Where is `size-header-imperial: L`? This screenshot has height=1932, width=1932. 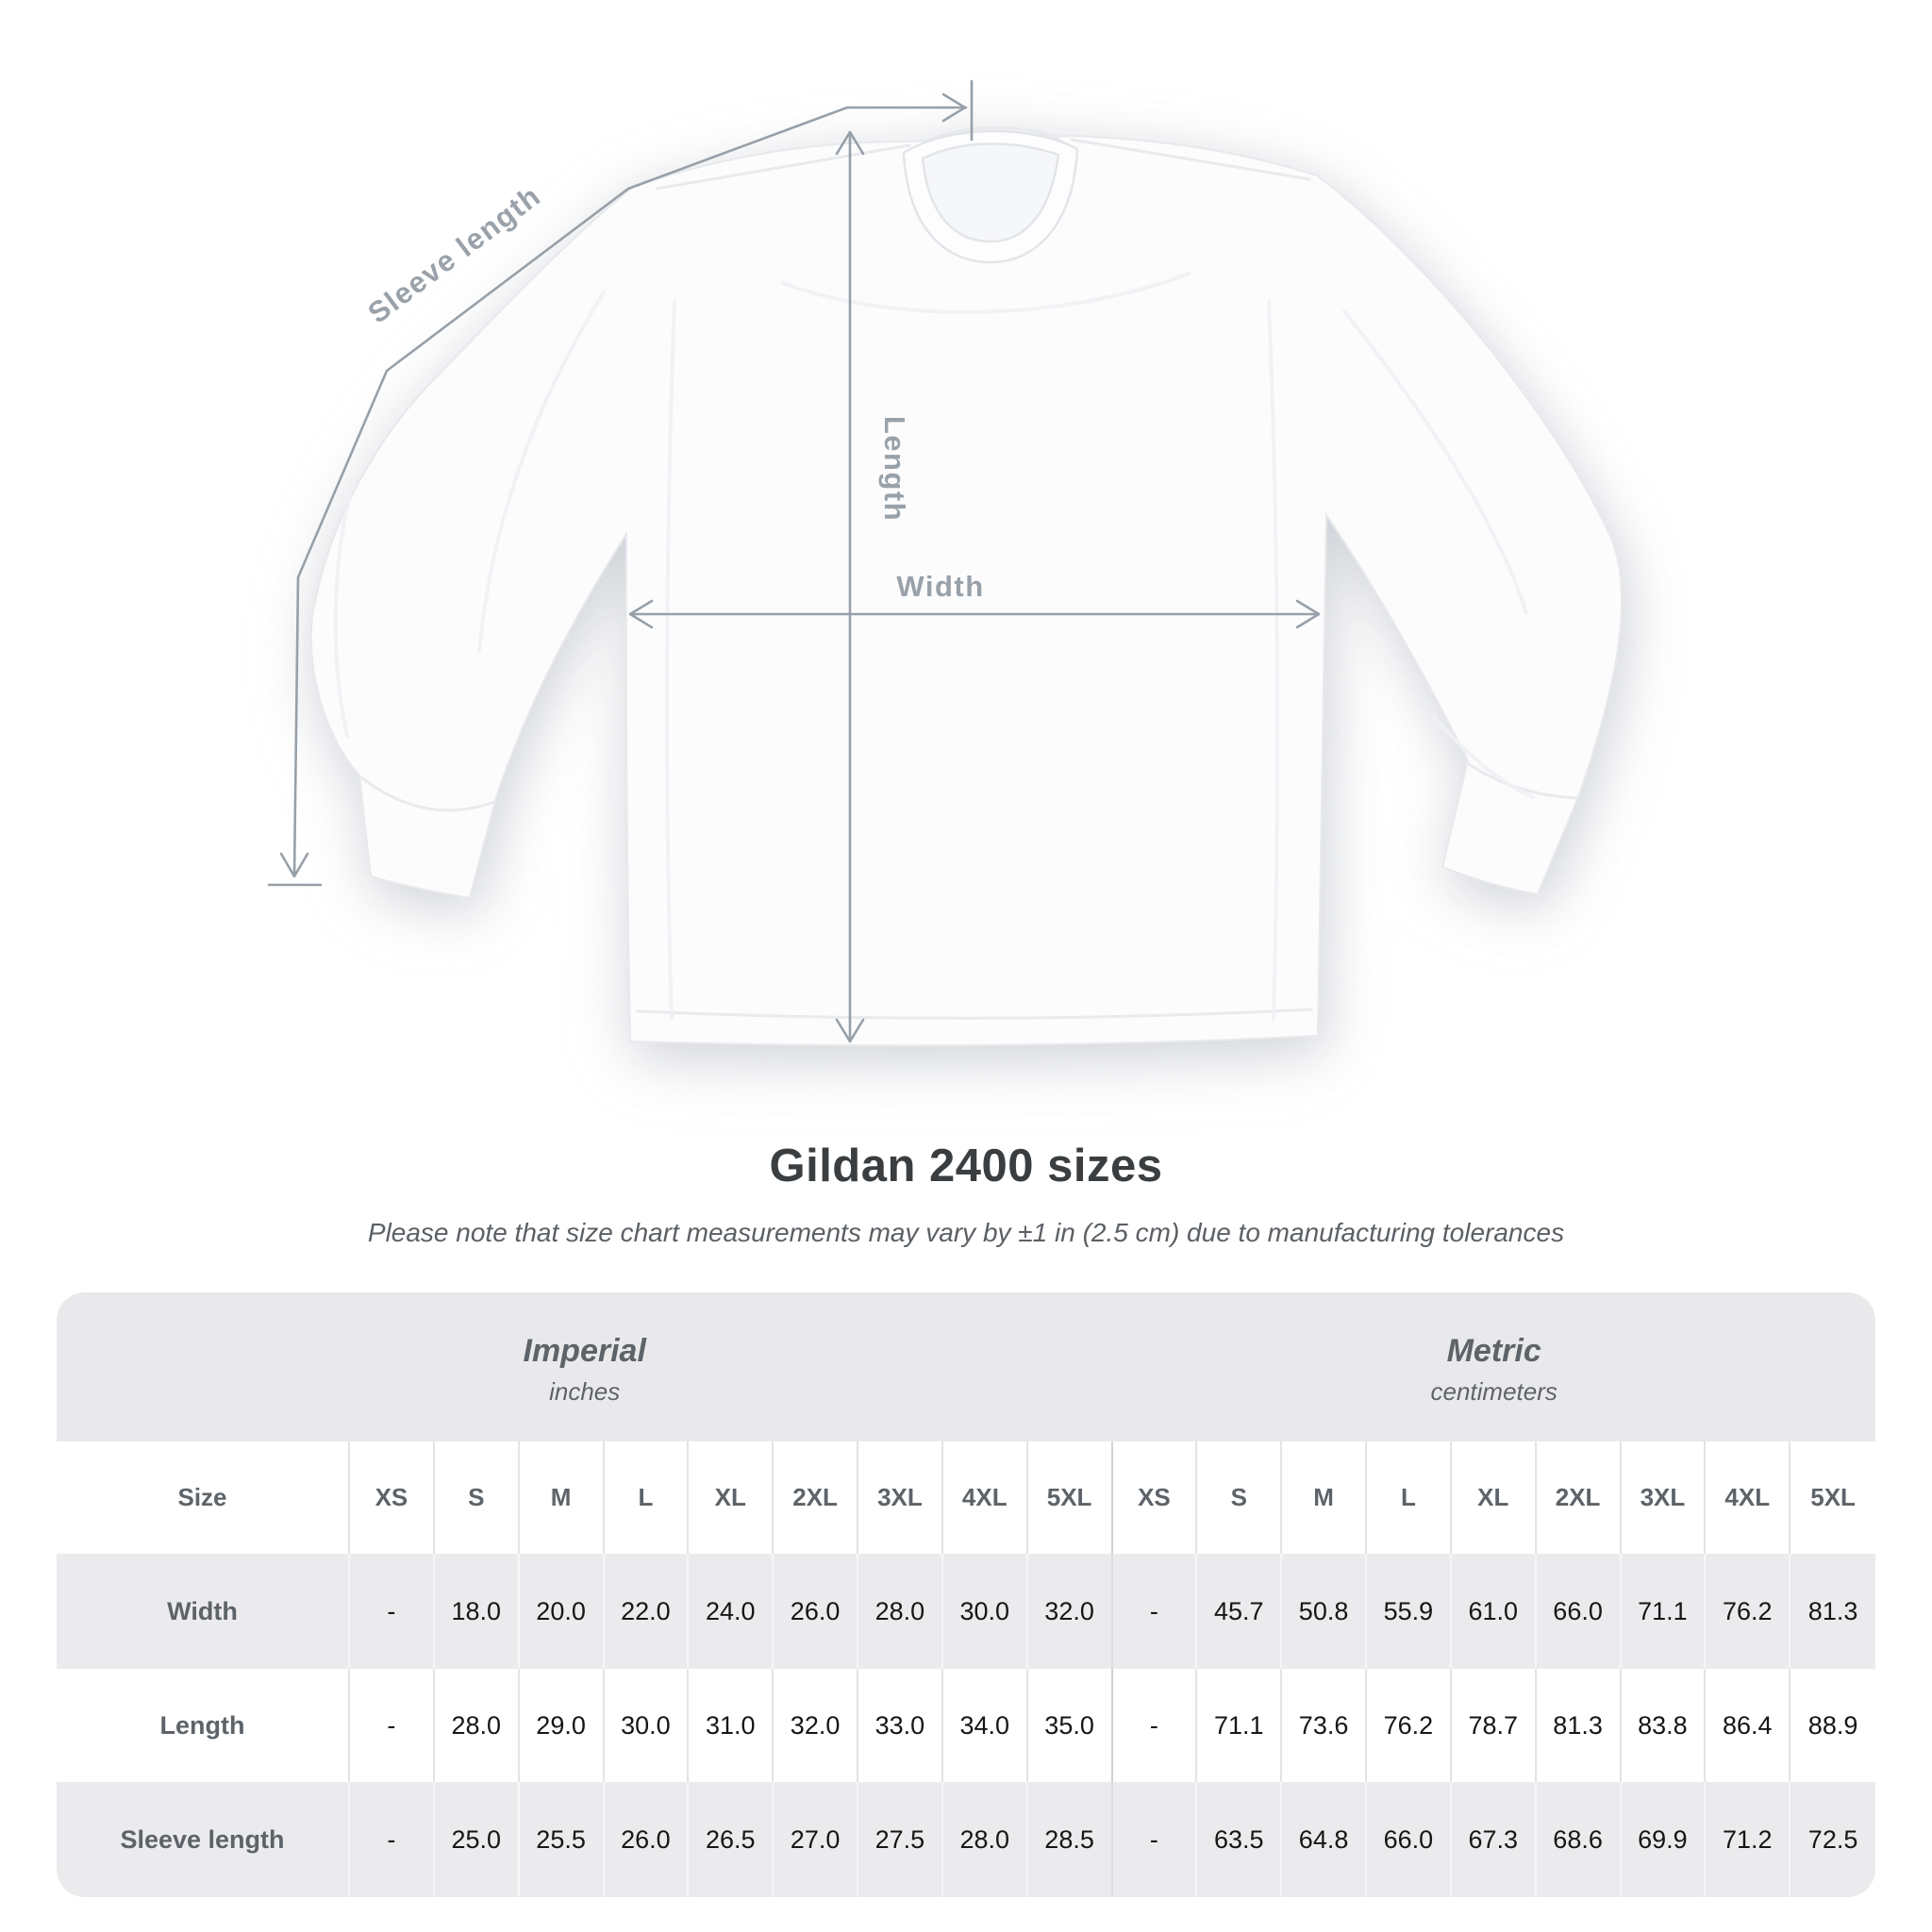
size-header-imperial: L is located at coordinates (648, 1498).